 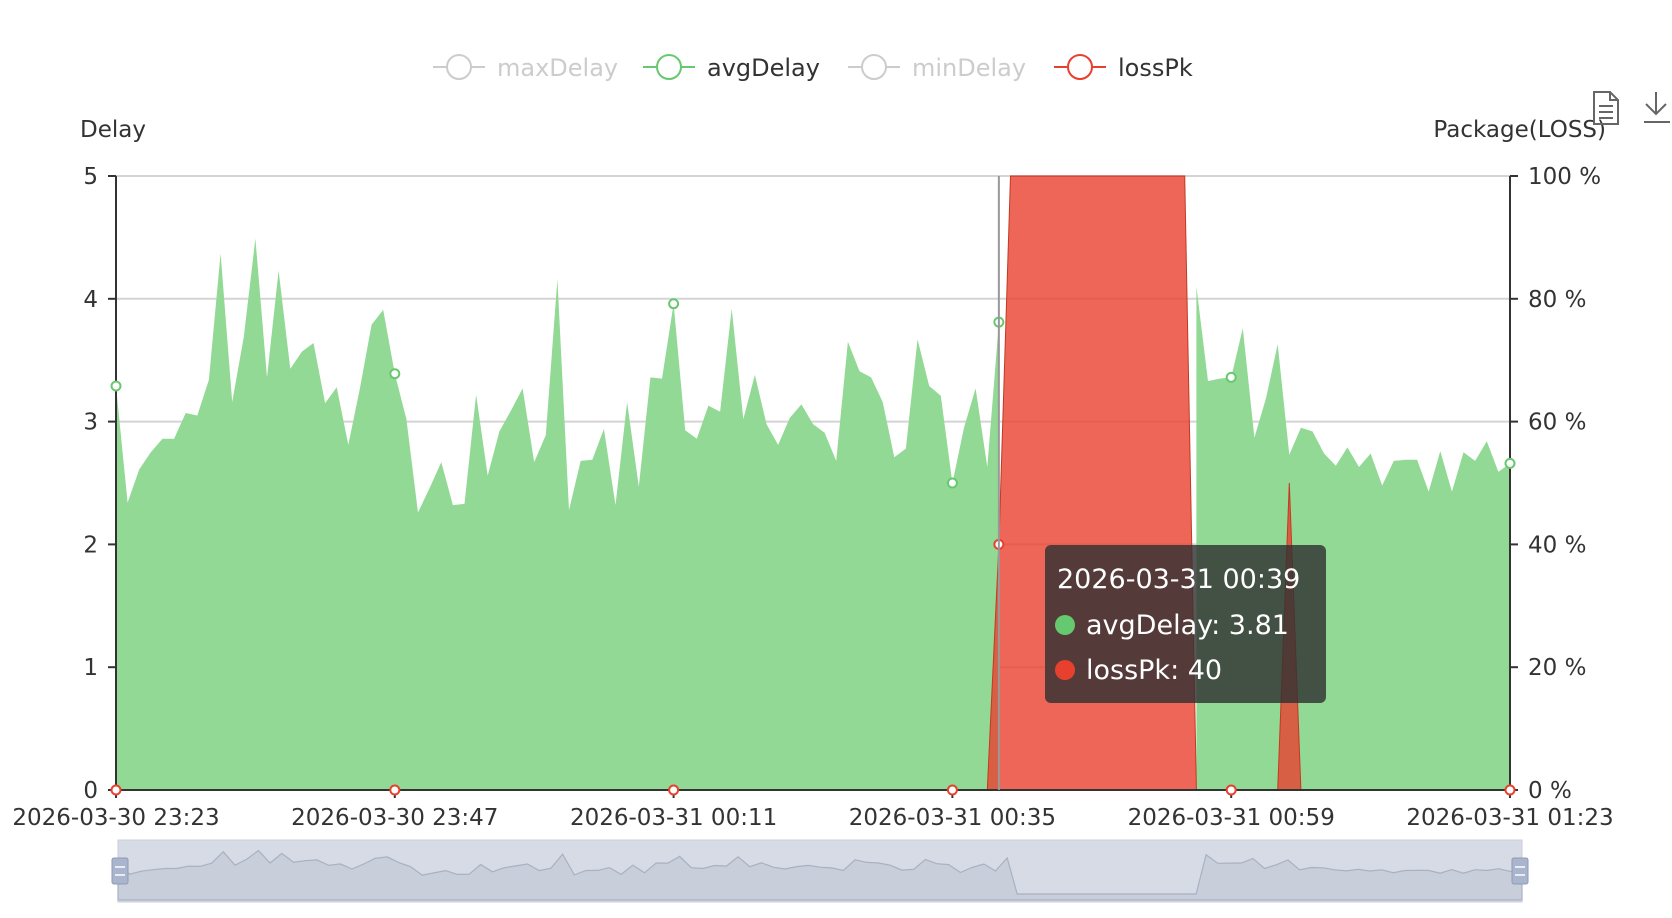 What do you see at coordinates (90, 300) in the screenshot?
I see `y-tick-label: 4` at bounding box center [90, 300].